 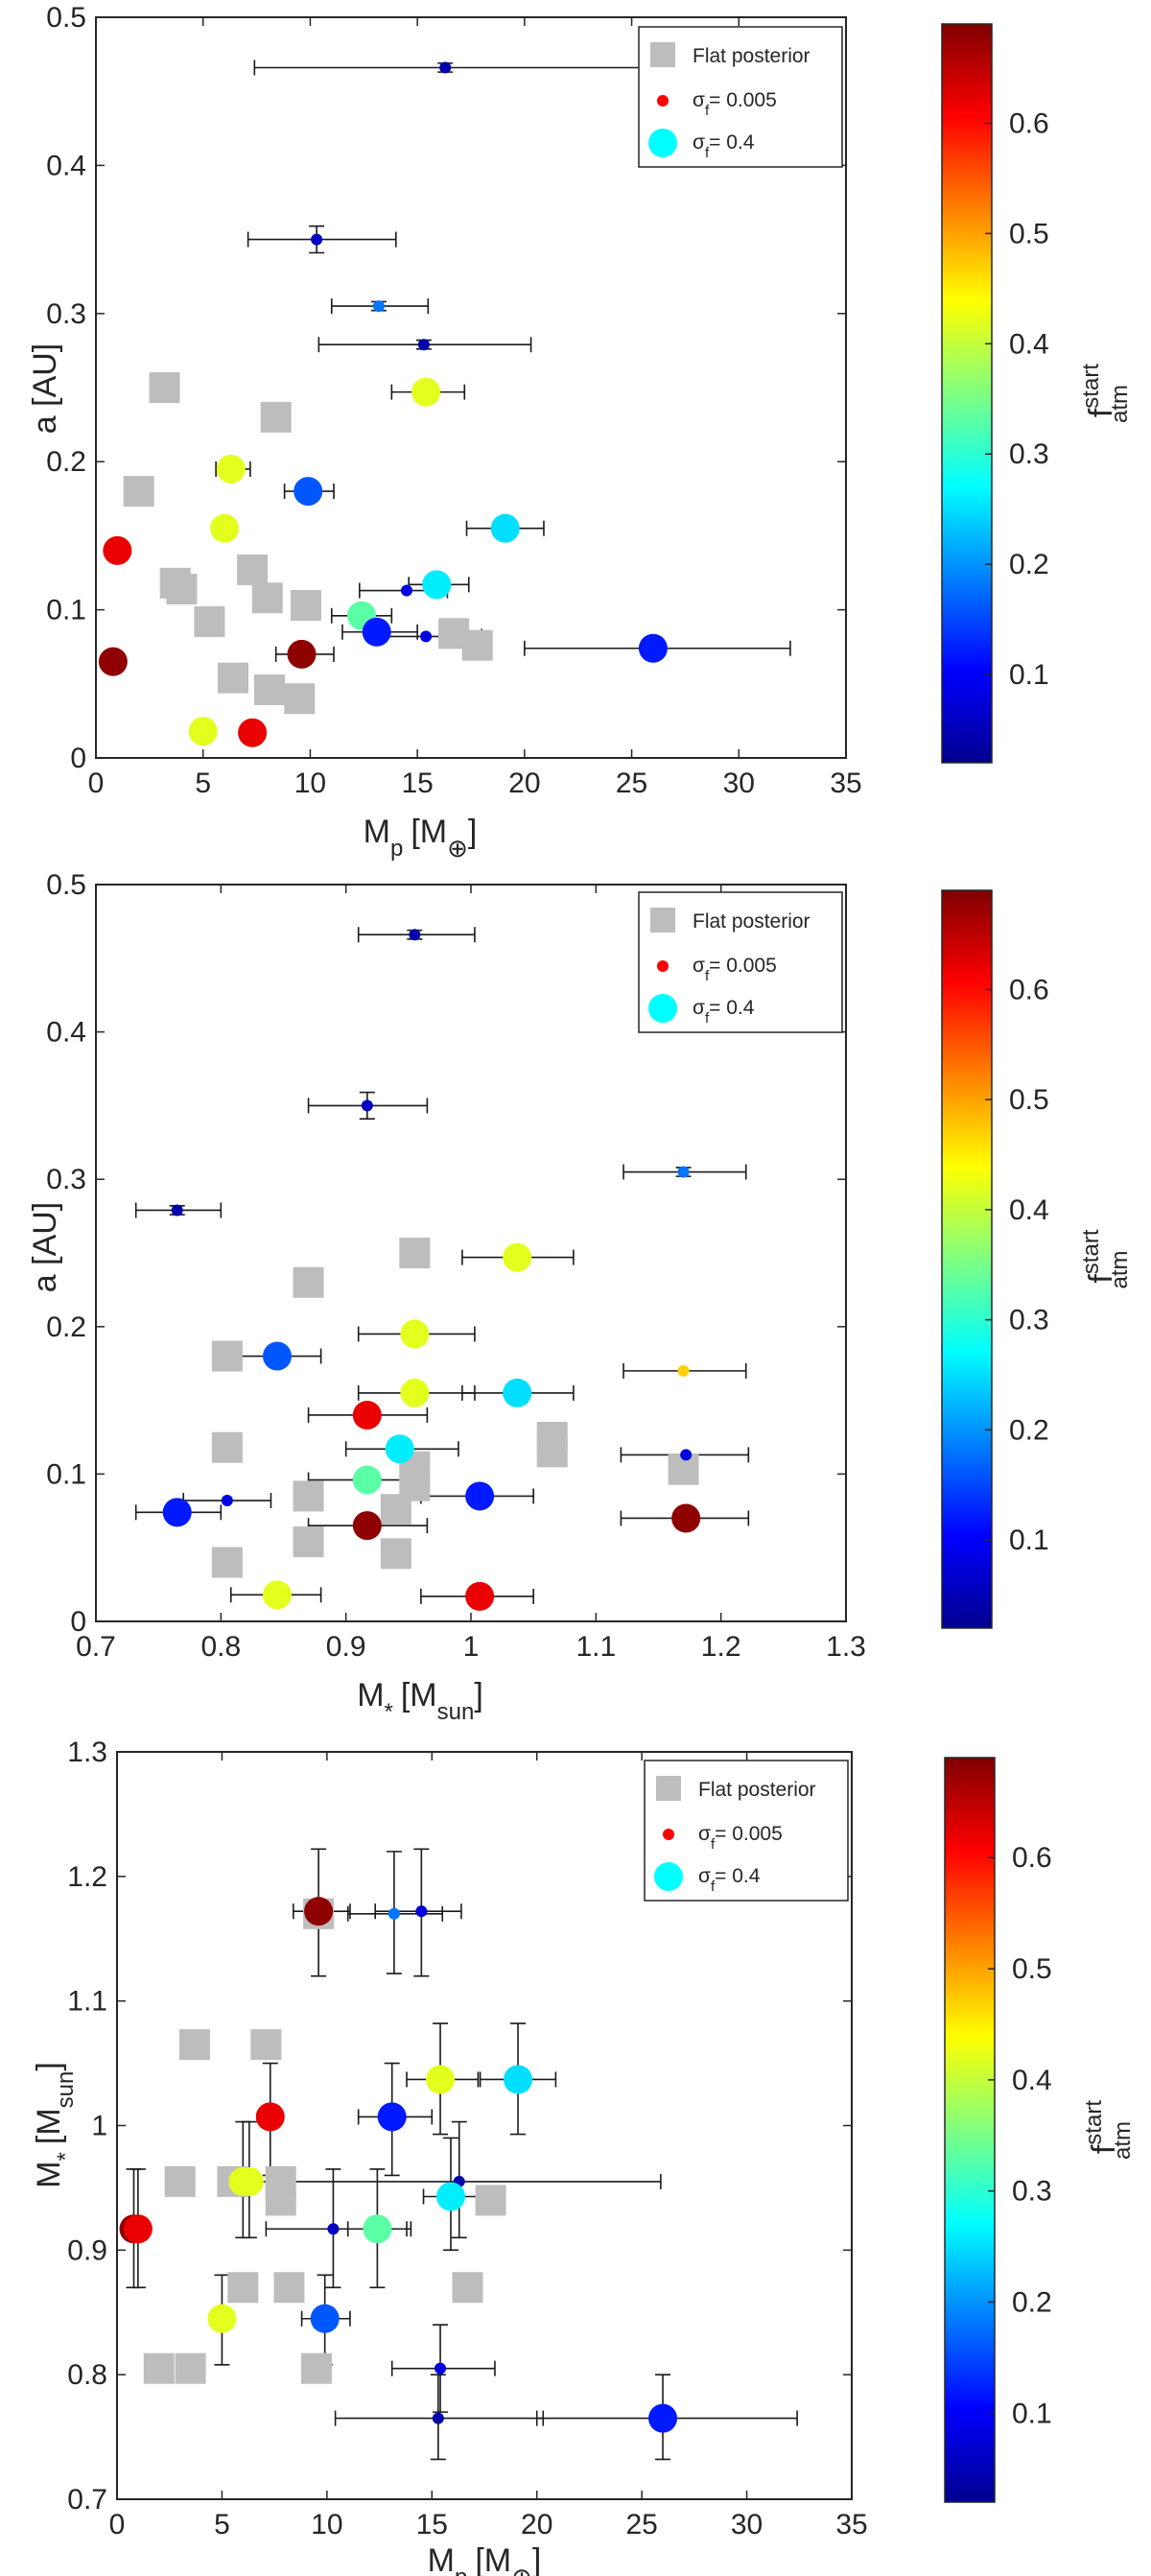 I want to click on x-tick-label: 15, so click(x=417, y=783).